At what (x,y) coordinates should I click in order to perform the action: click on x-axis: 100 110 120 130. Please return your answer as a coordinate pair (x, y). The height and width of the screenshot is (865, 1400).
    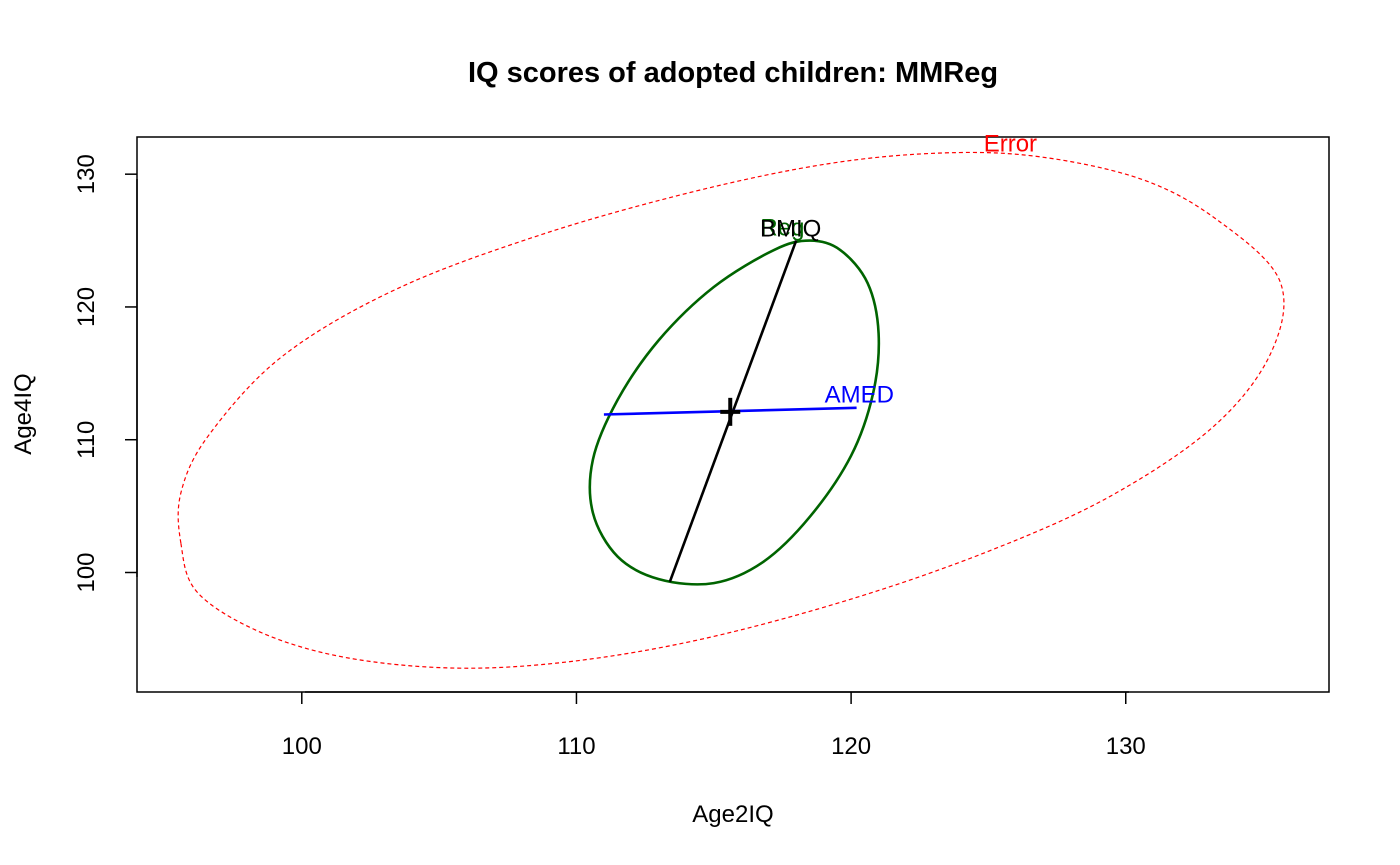
    Looking at the image, I should click on (714, 725).